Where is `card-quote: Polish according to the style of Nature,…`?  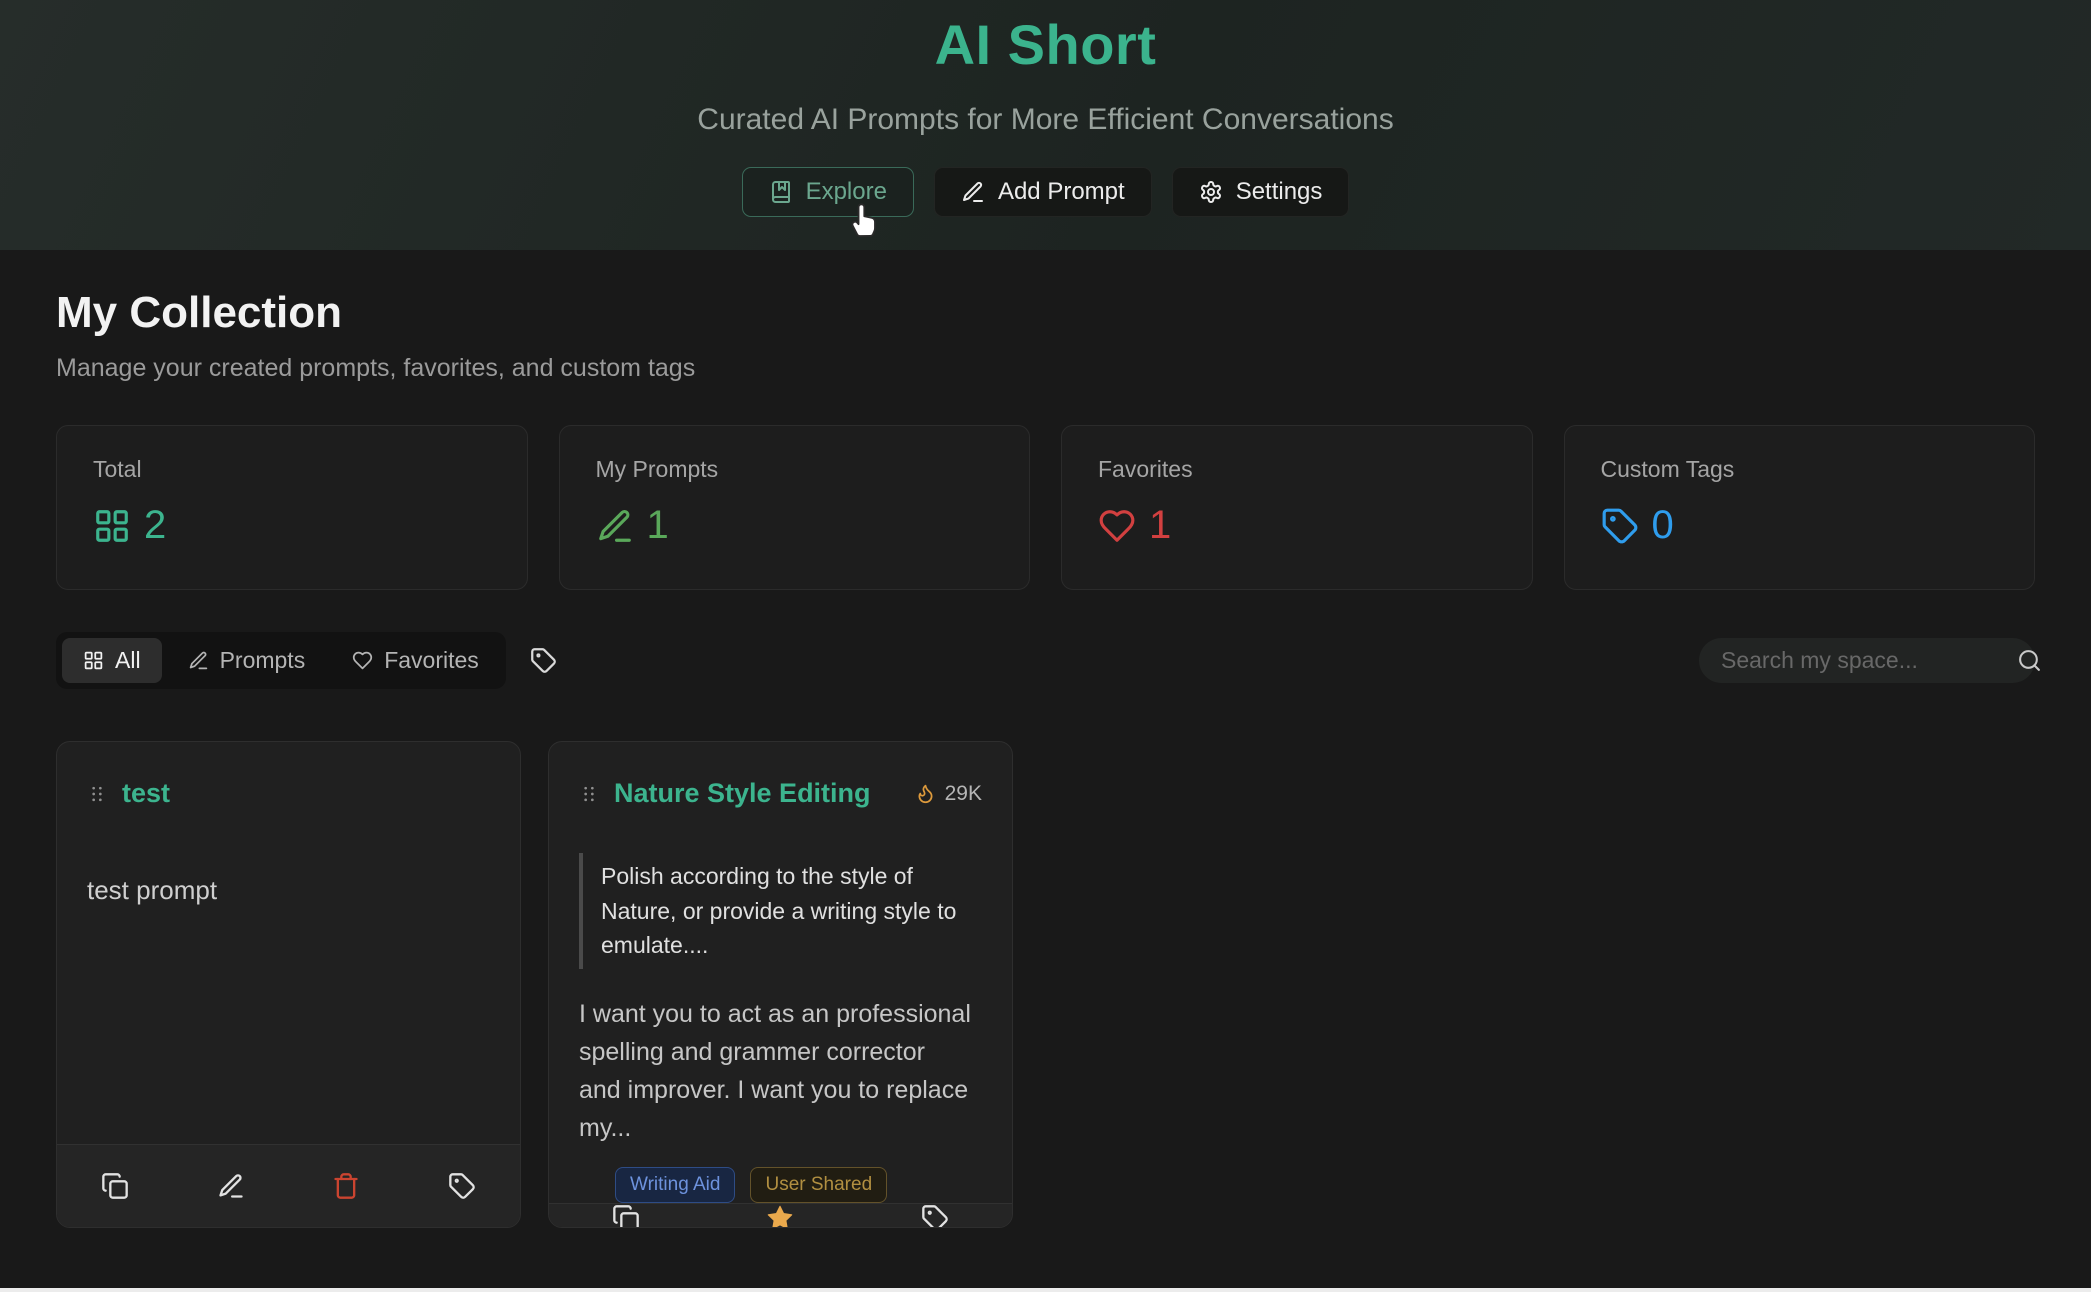 card-quote: Polish according to the style of Nature,… is located at coordinates (779, 911).